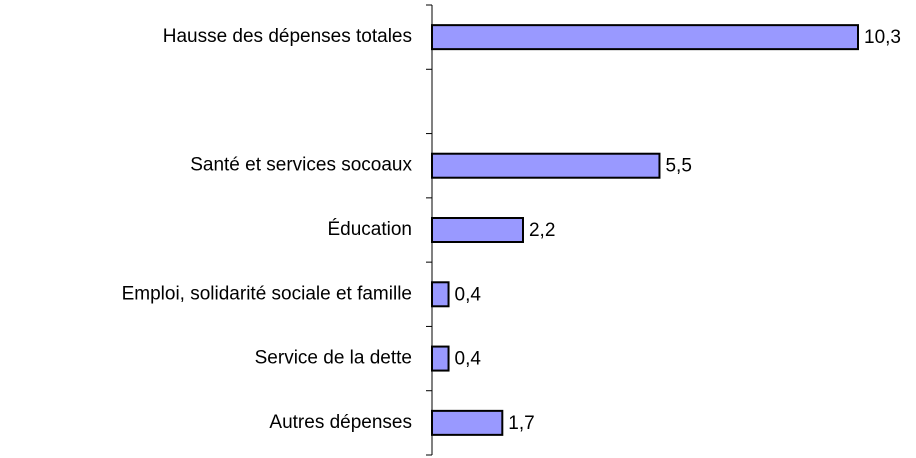 The width and height of the screenshot is (916, 458). I want to click on category-label: Emploi, solidarité sociale et famille, so click(267, 293).